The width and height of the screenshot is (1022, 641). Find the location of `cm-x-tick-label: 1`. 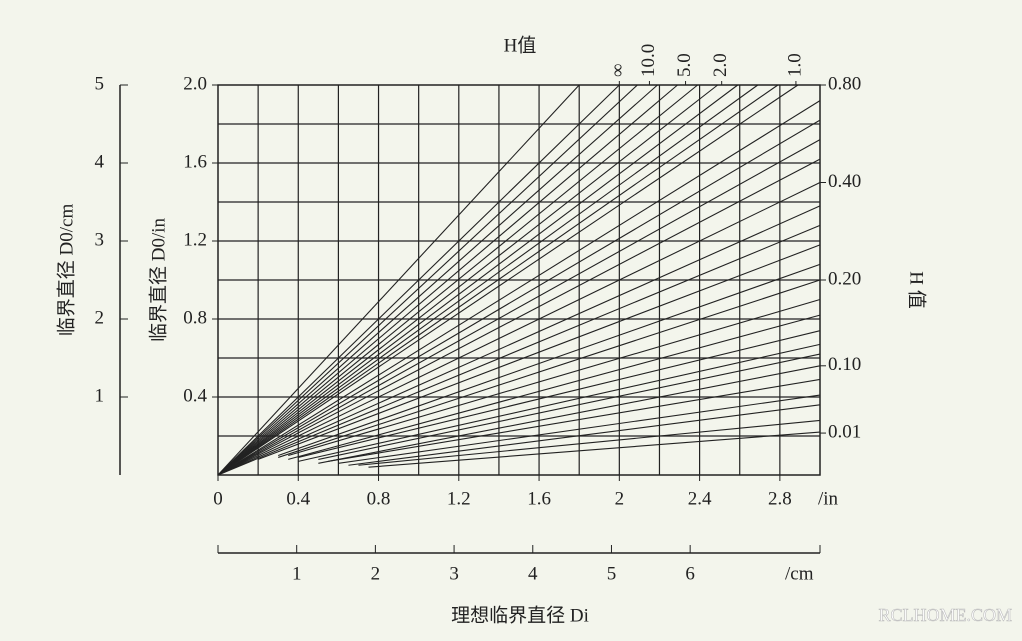

cm-x-tick-label: 1 is located at coordinates (297, 573).